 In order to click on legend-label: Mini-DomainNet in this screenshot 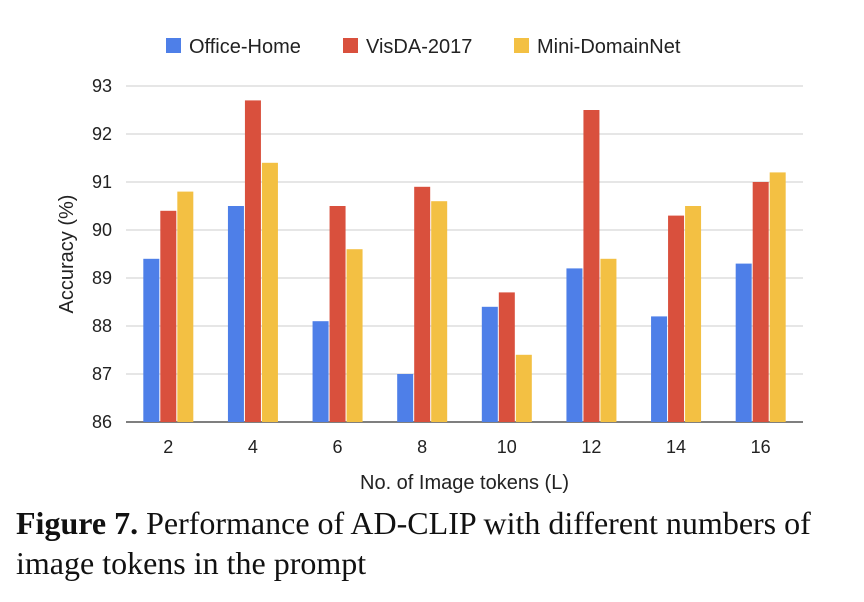, I will do `click(609, 47)`.